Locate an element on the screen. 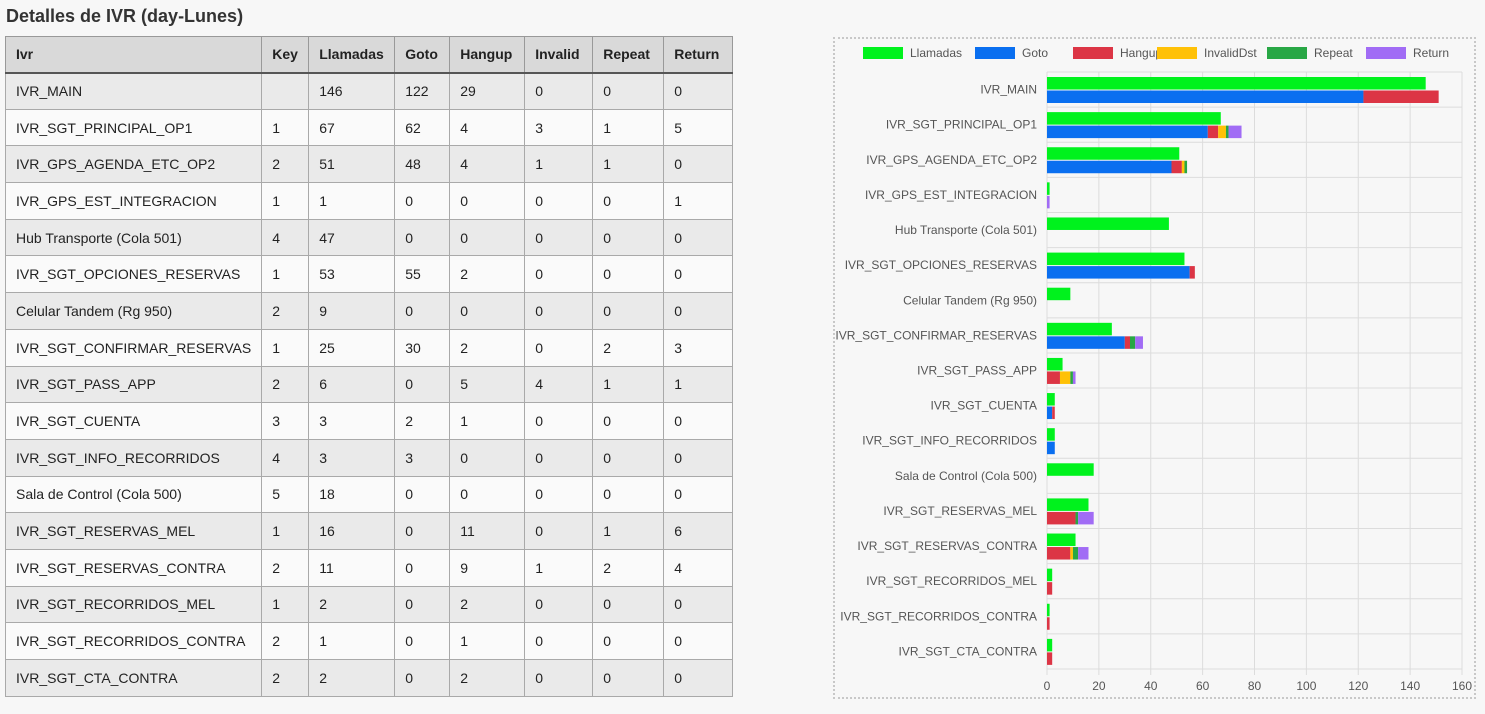 The height and width of the screenshot is (714, 1485). cell-key: 5 is located at coordinates (285, 494).